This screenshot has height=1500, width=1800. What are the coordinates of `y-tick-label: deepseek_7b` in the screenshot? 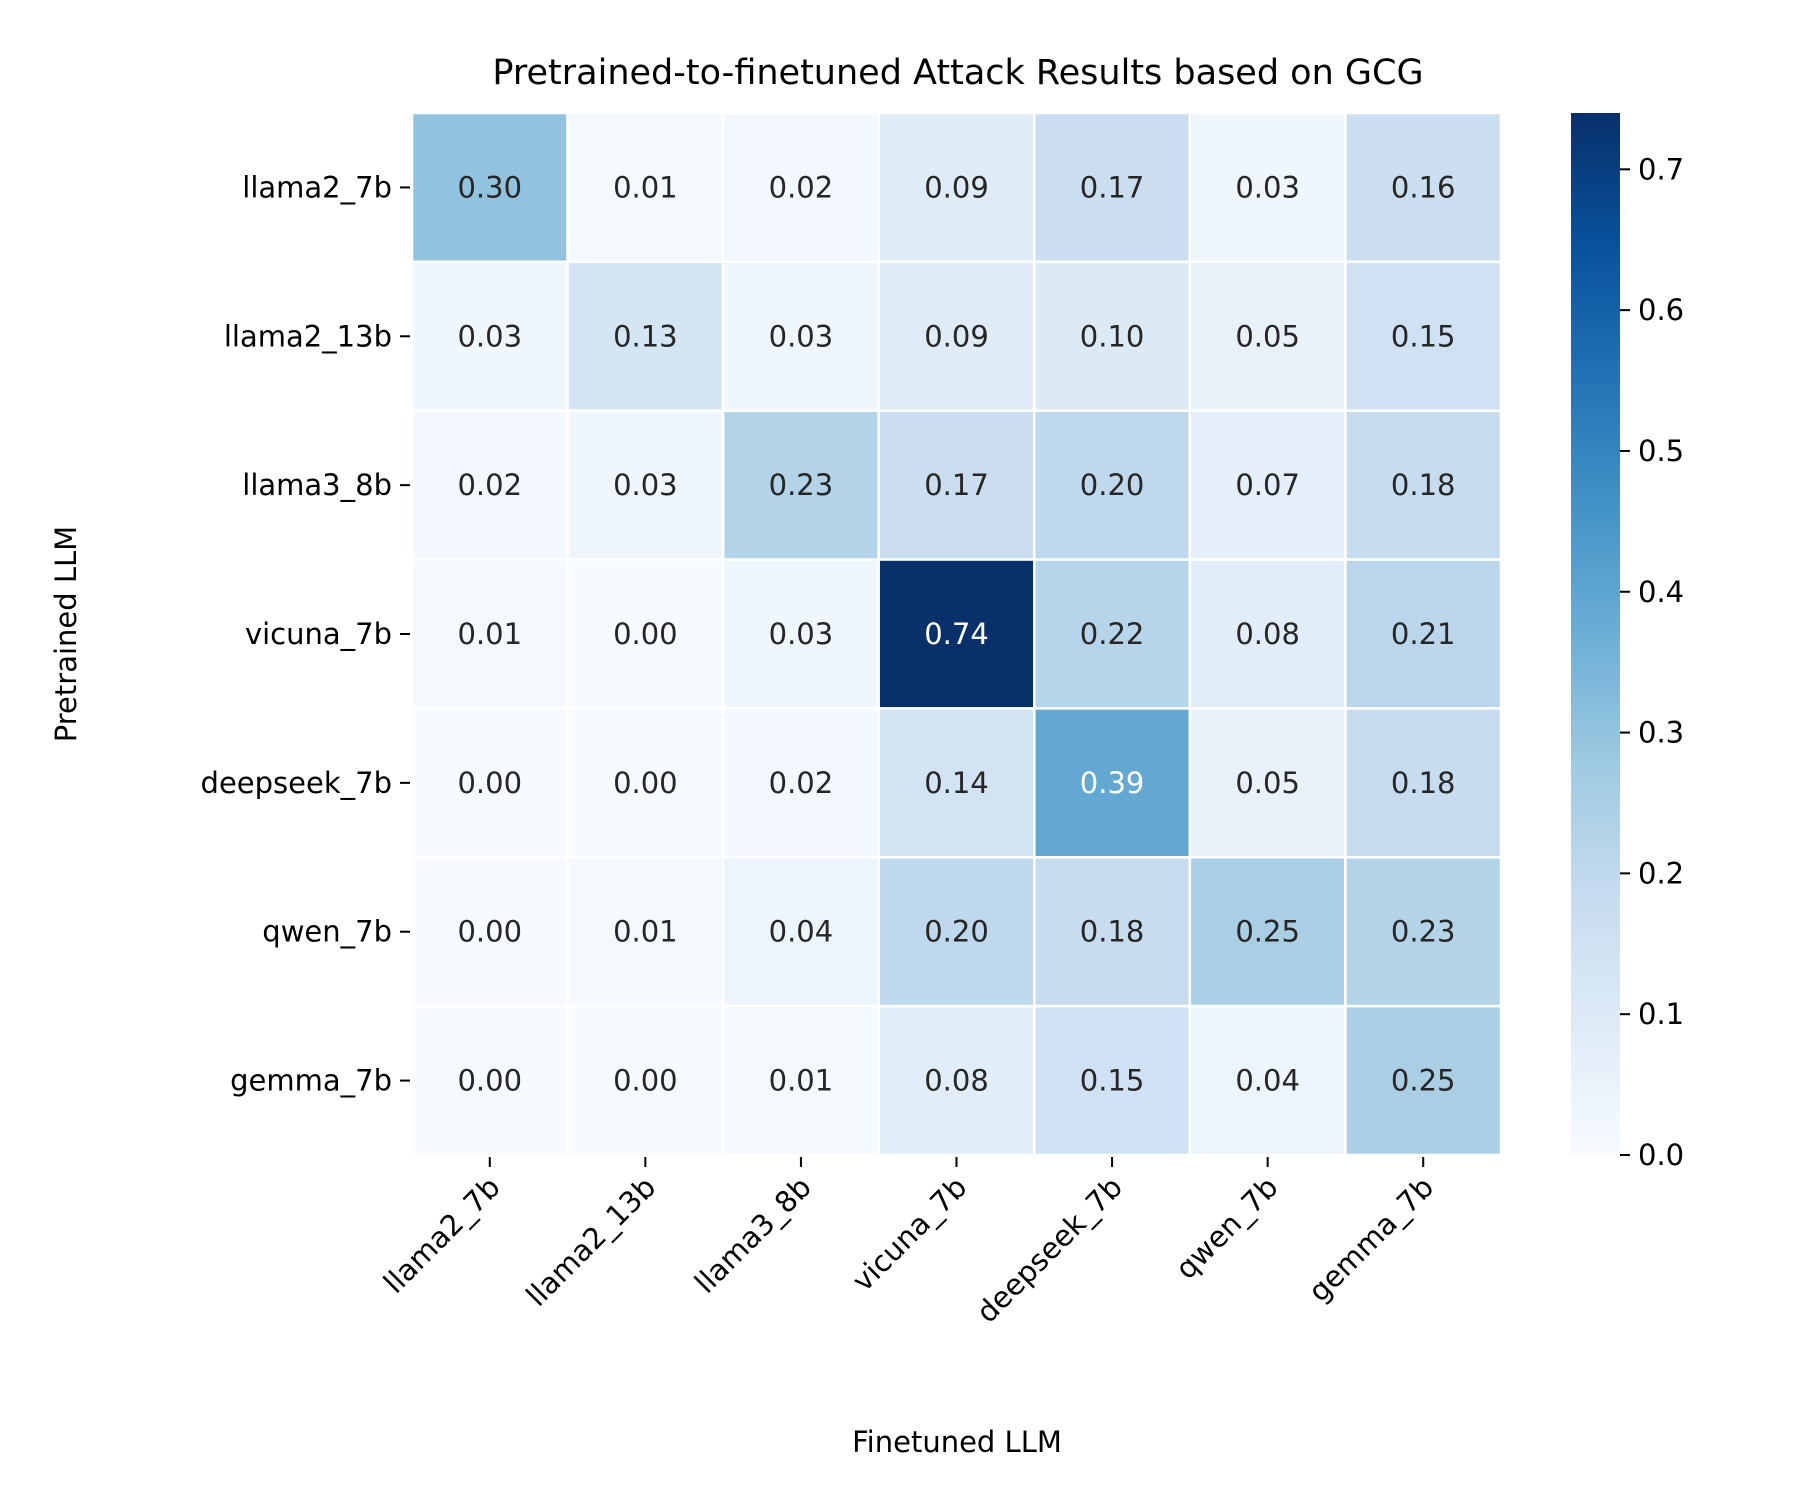 It's located at (296, 783).